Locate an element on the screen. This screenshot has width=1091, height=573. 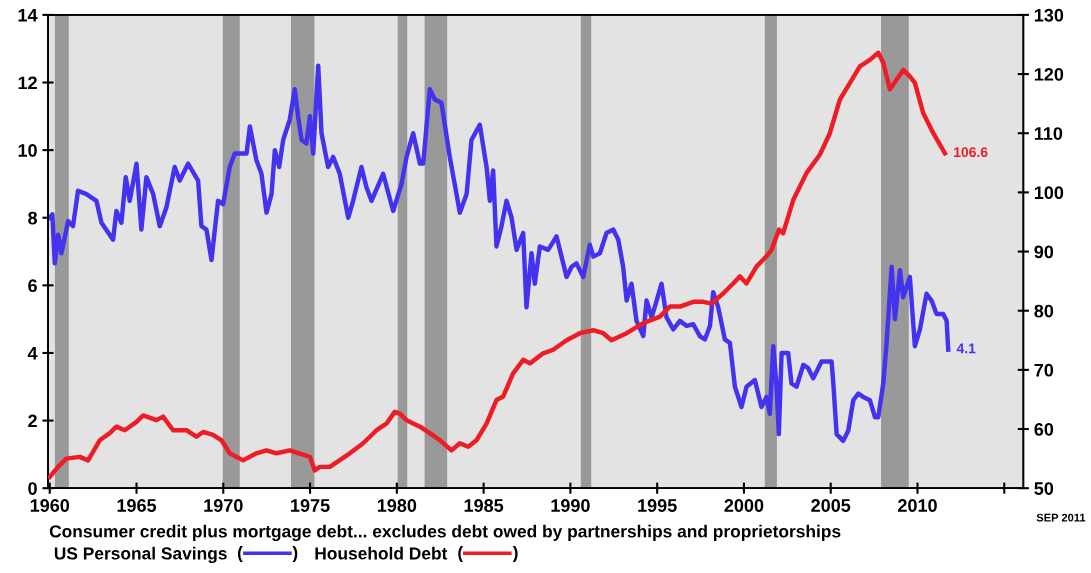
y-tick-label: 6 is located at coordinates (32, 286).